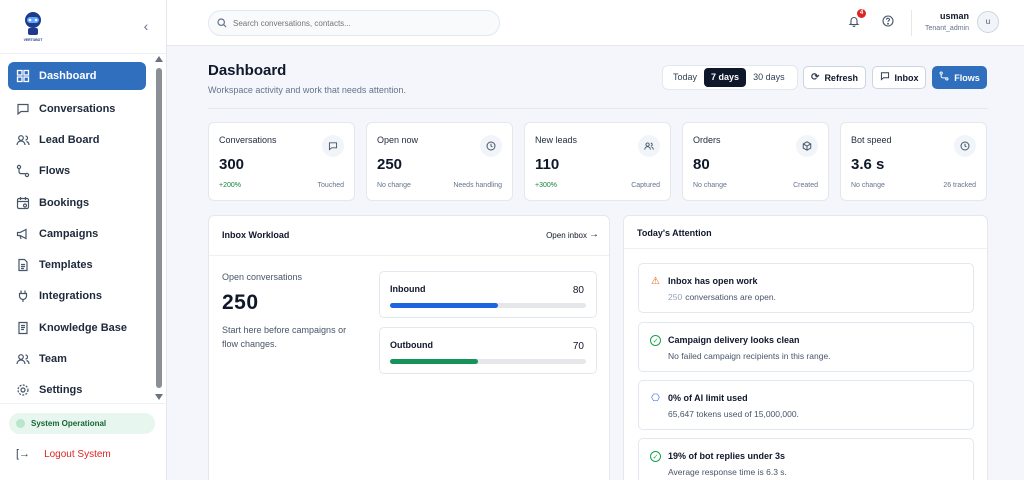 The image size is (1024, 480). I want to click on sidebar-divider, so click(83, 403).